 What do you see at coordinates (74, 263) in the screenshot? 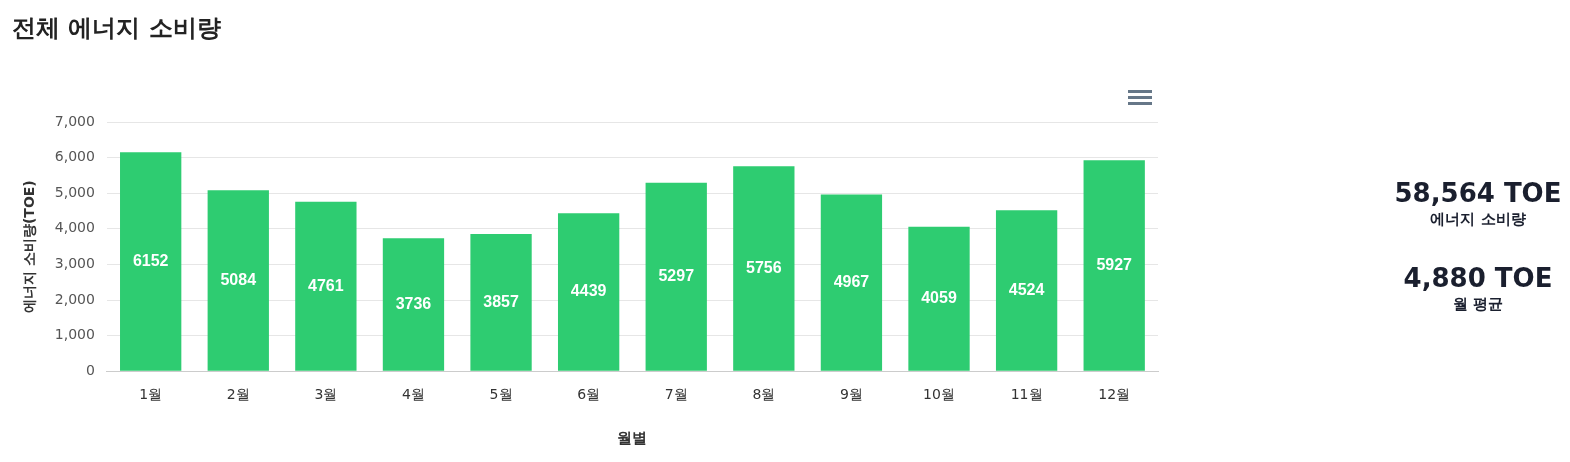
I see `y-tick-label: 3,000` at bounding box center [74, 263].